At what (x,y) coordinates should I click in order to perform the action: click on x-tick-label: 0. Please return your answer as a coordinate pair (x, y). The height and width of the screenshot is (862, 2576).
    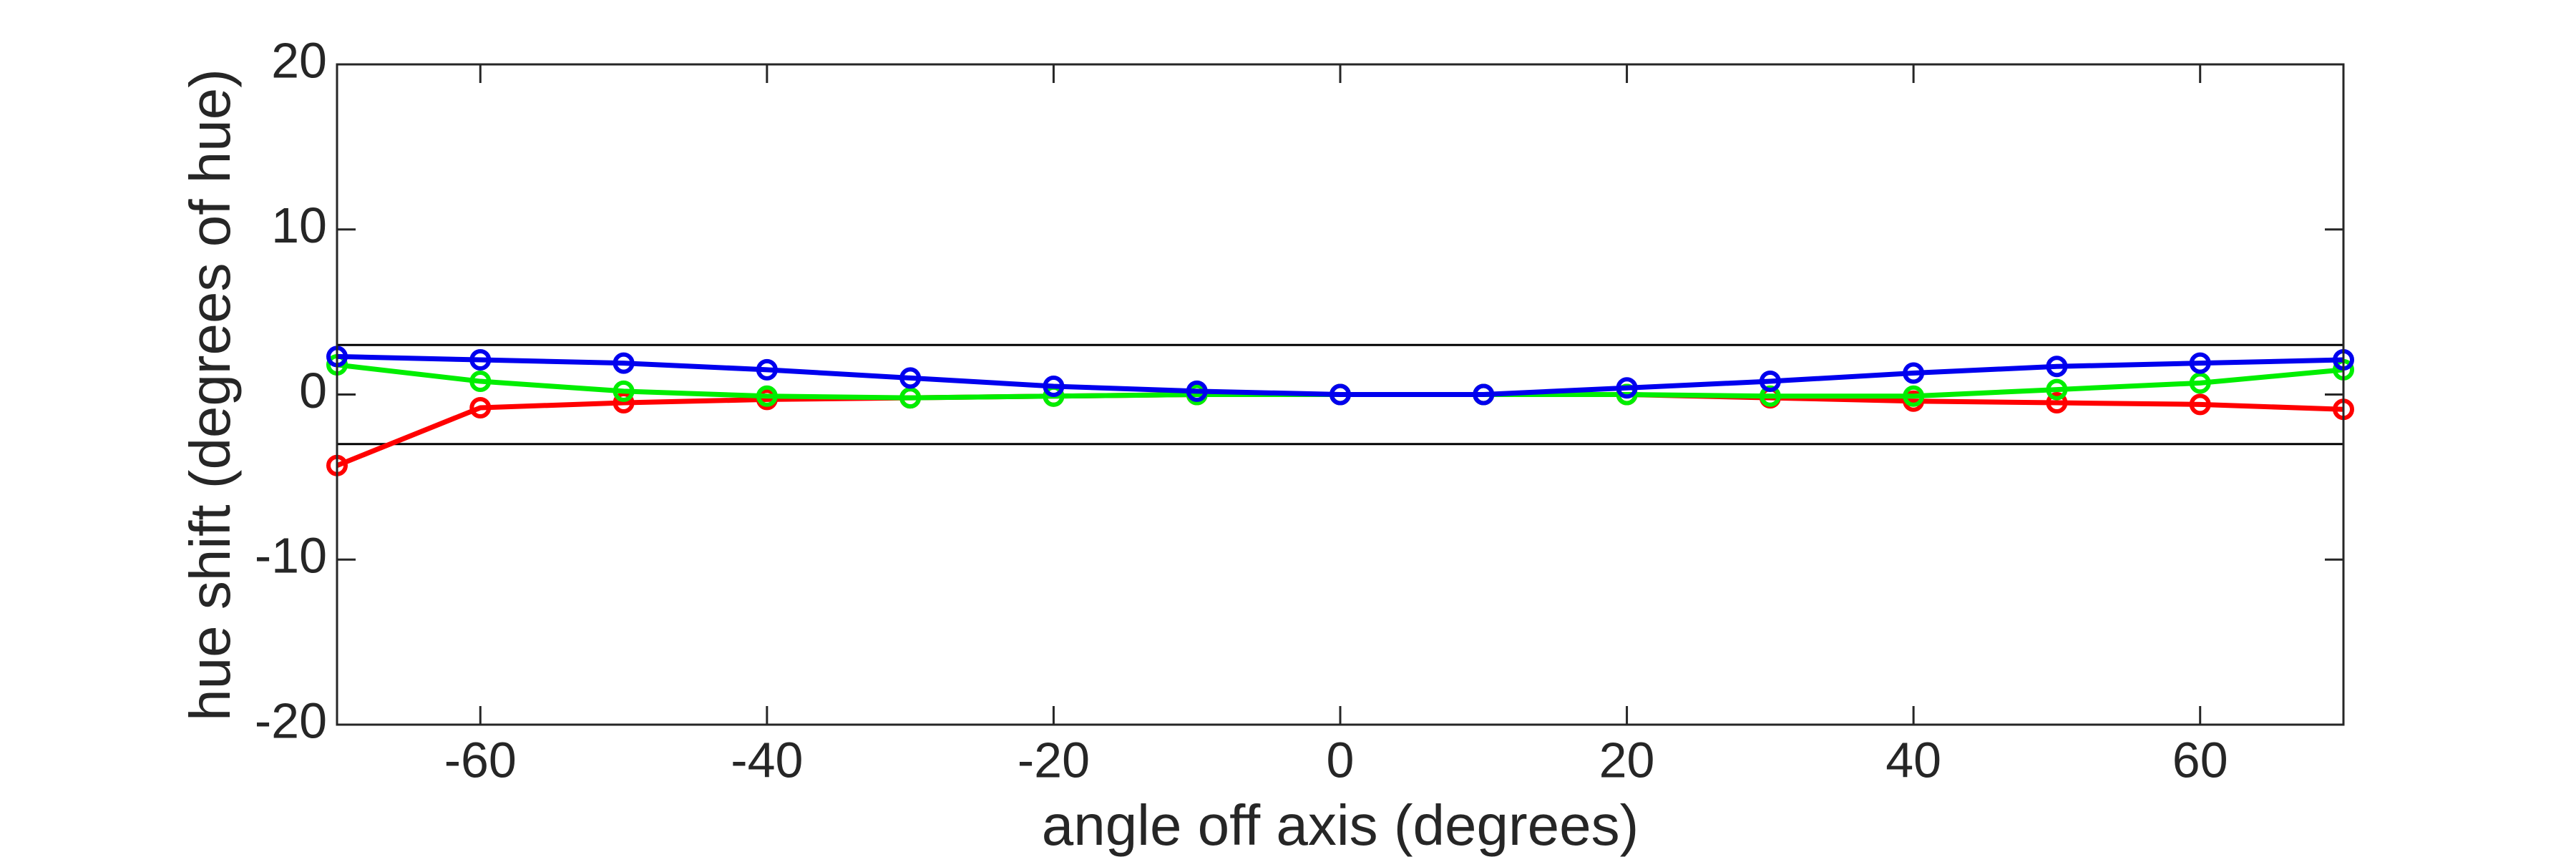
    Looking at the image, I should click on (1341, 760).